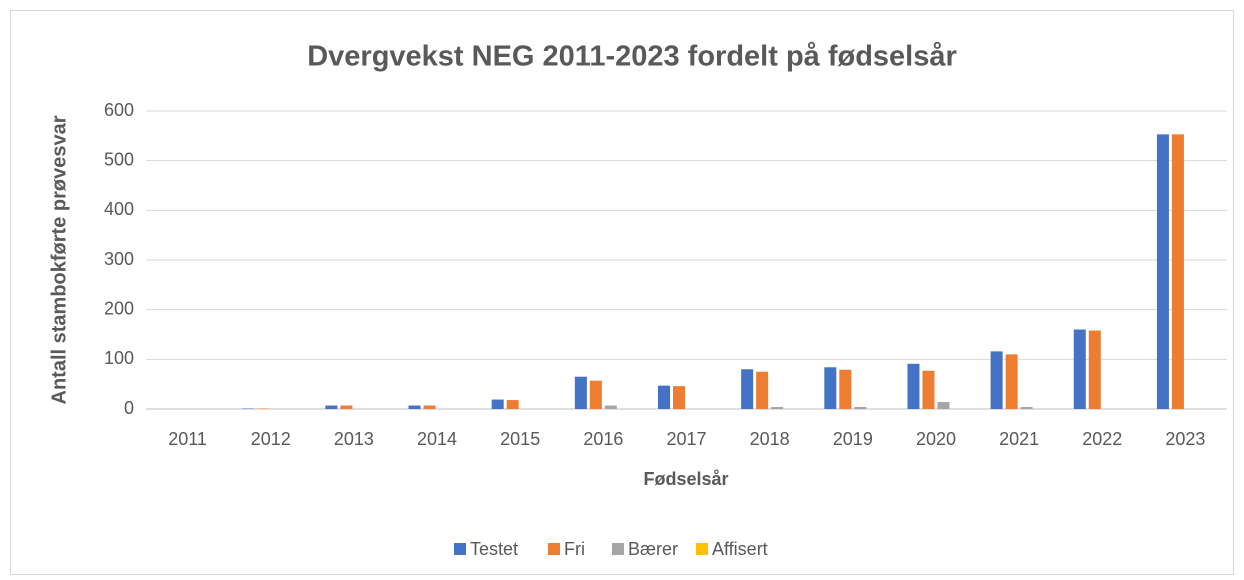 This screenshot has height=580, width=1244. What do you see at coordinates (520, 439) in the screenshot?
I see `x-tick-label: 2015` at bounding box center [520, 439].